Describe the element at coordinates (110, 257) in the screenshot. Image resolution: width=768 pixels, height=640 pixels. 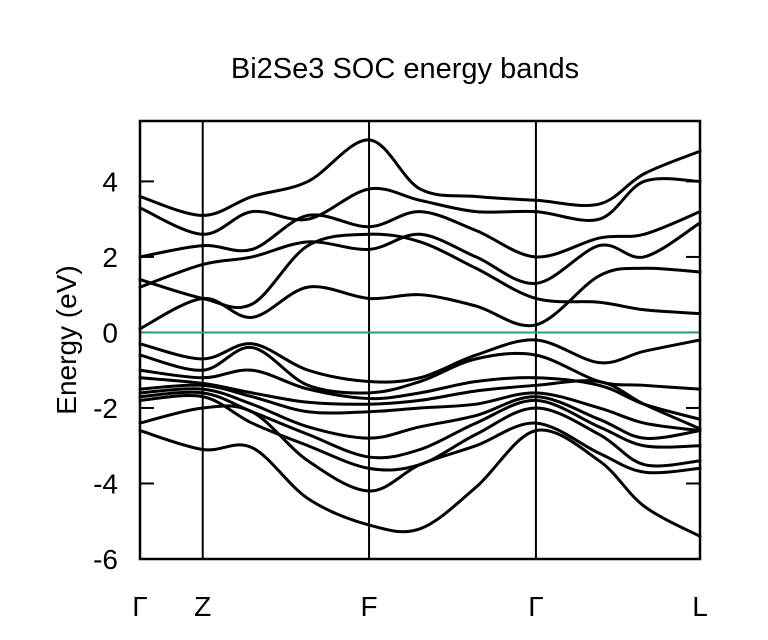
I see `y-tick-label: 2` at that location.